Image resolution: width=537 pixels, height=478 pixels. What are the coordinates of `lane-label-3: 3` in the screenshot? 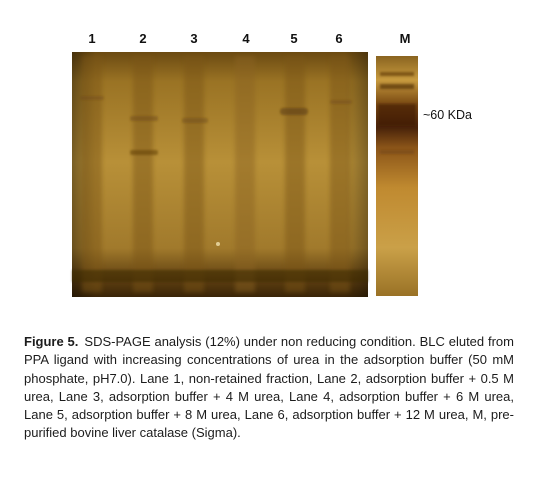 It's located at (194, 38).